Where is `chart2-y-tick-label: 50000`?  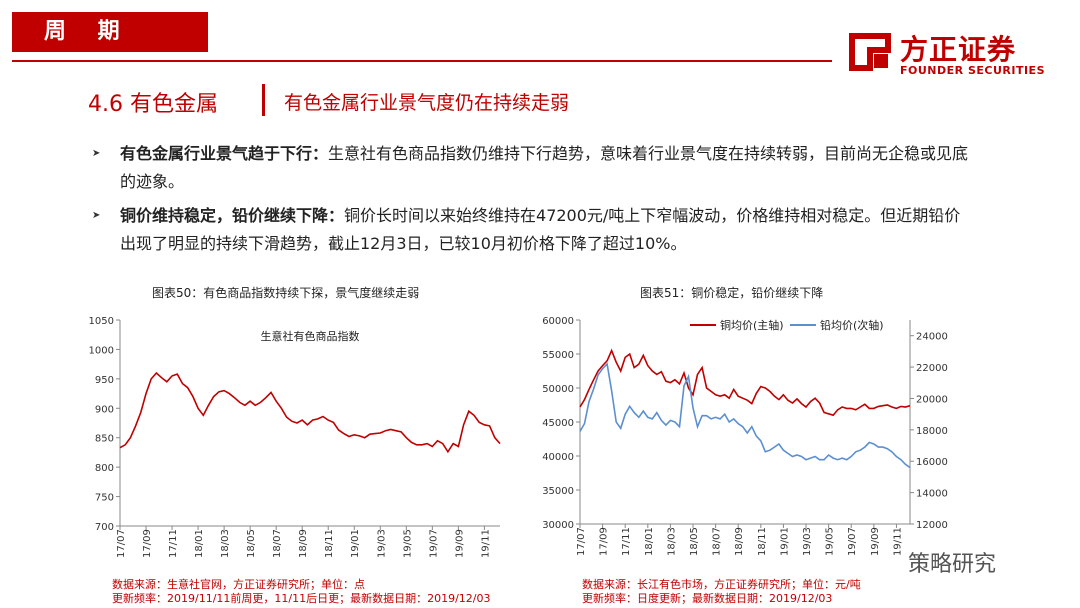
chart2-y-tick-label: 50000 is located at coordinates (558, 389).